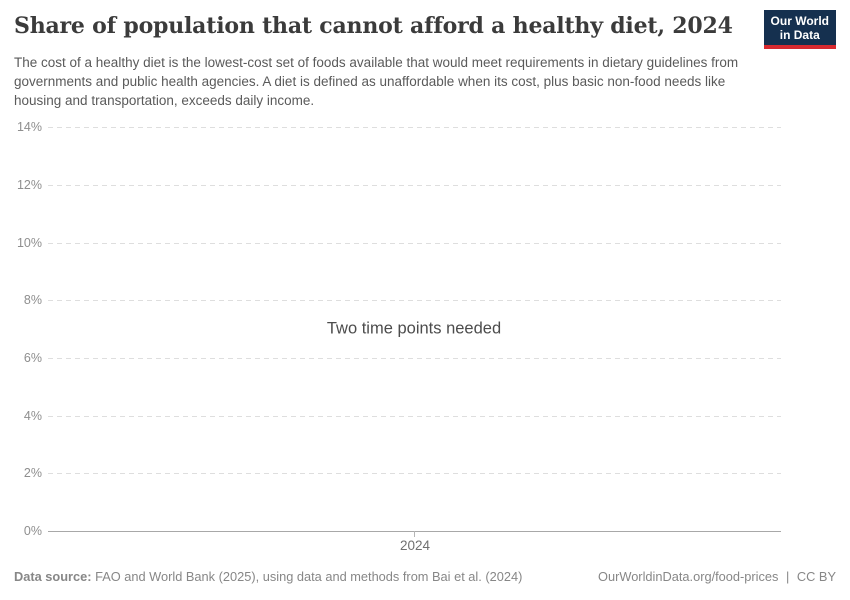  I want to click on owid-logo-line2: in Data, so click(799, 35).